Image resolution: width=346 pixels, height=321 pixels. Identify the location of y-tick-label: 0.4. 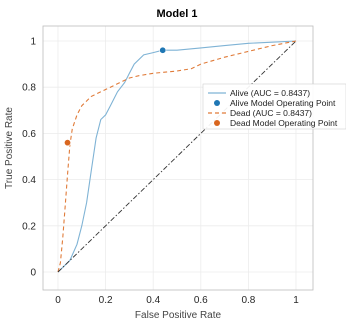
(29, 180).